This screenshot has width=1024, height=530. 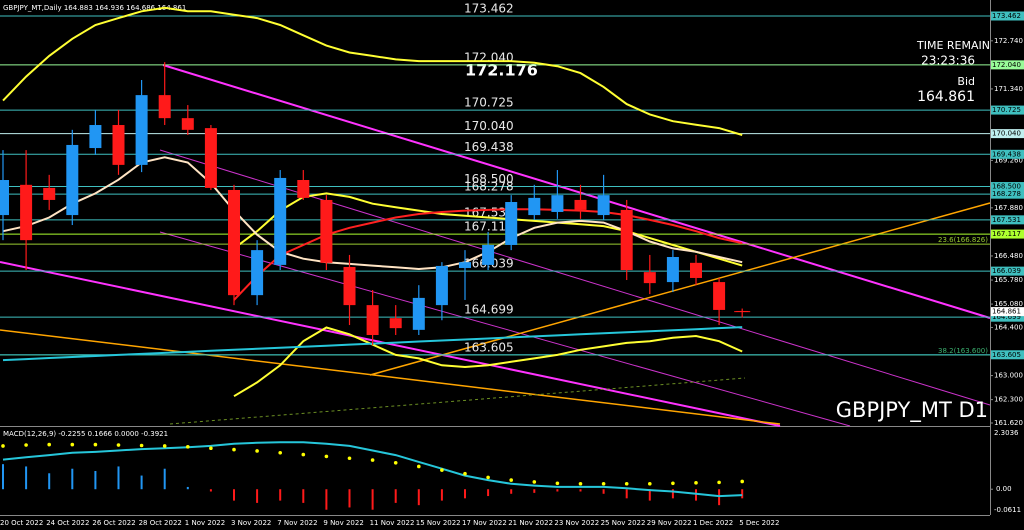 What do you see at coordinates (963, 351) in the screenshot?
I see `fib-label: 38.2(163.600)` at bounding box center [963, 351].